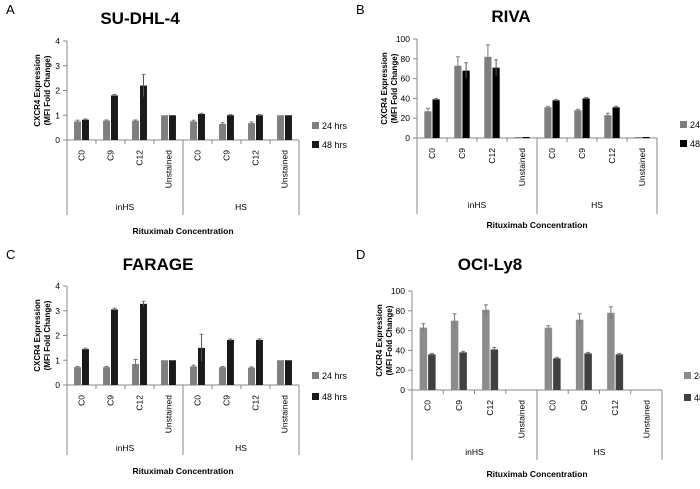  What do you see at coordinates (526, 137) in the screenshot?
I see `bar-48-hrs-inhs-unstained` at bounding box center [526, 137].